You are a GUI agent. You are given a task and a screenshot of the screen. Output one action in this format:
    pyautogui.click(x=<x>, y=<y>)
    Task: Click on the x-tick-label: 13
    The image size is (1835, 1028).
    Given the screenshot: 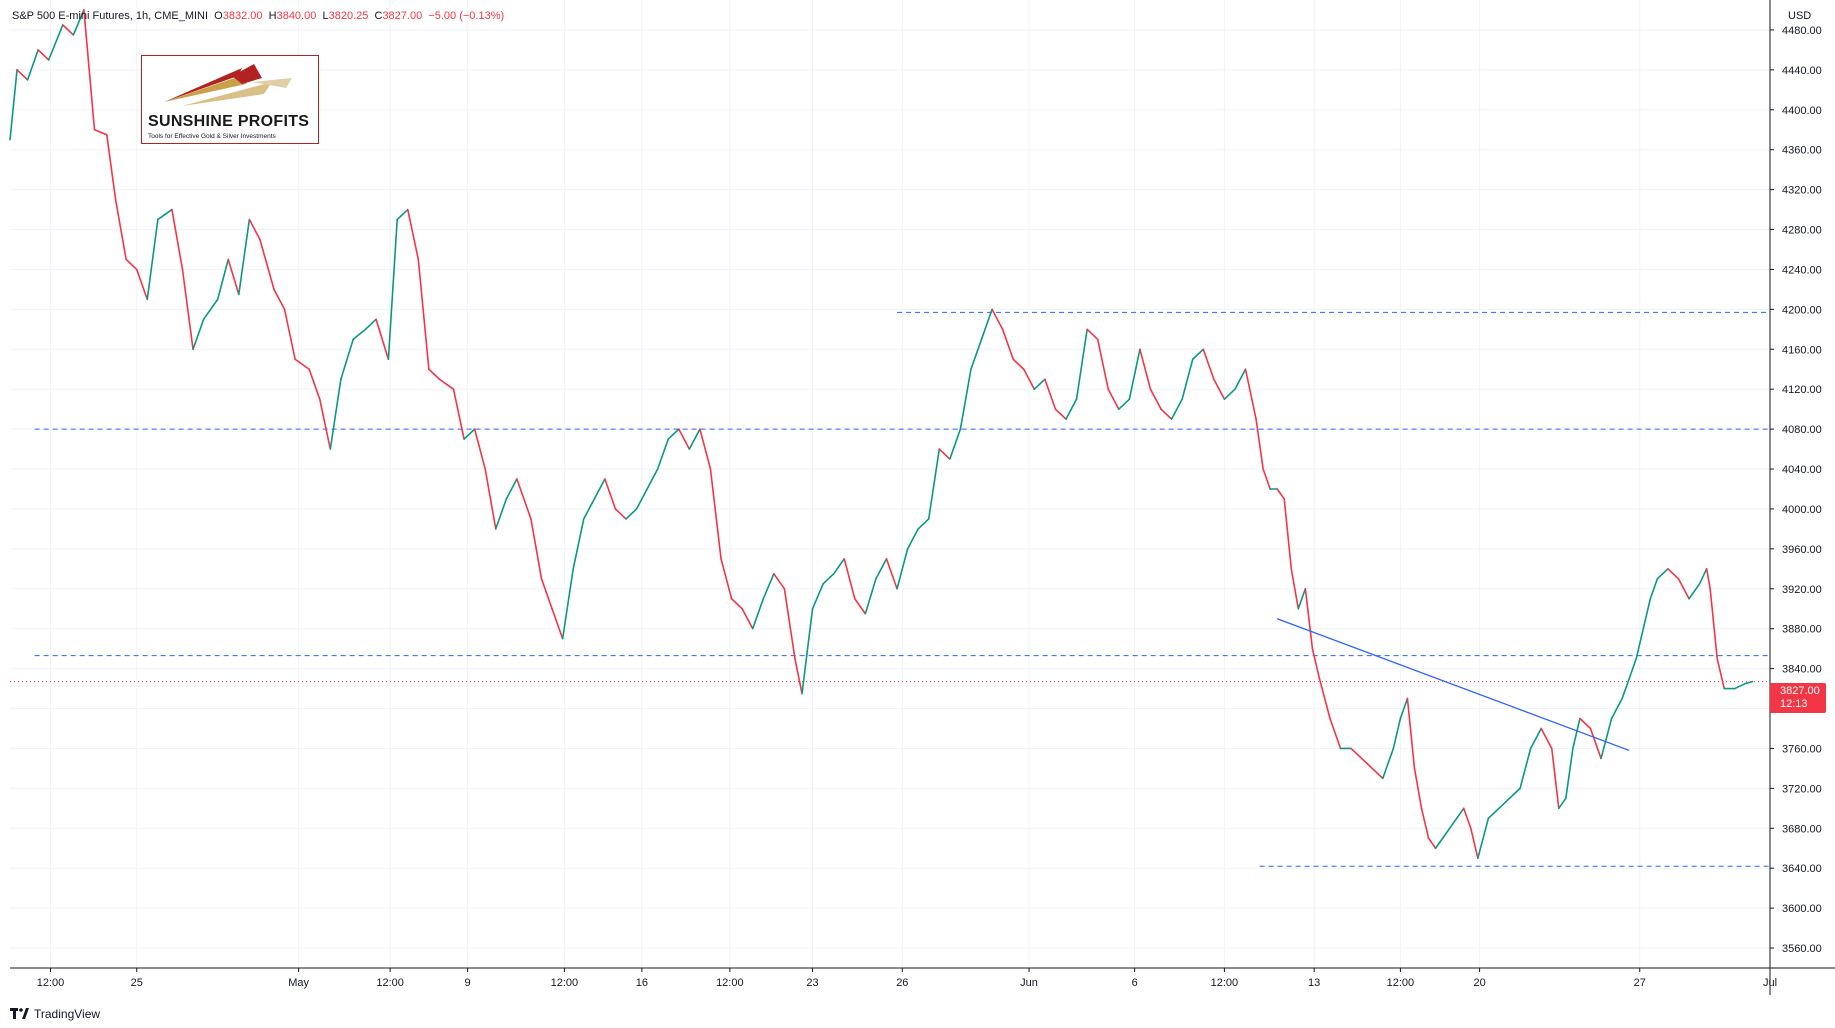 What is the action you would take?
    pyautogui.click(x=1314, y=983)
    